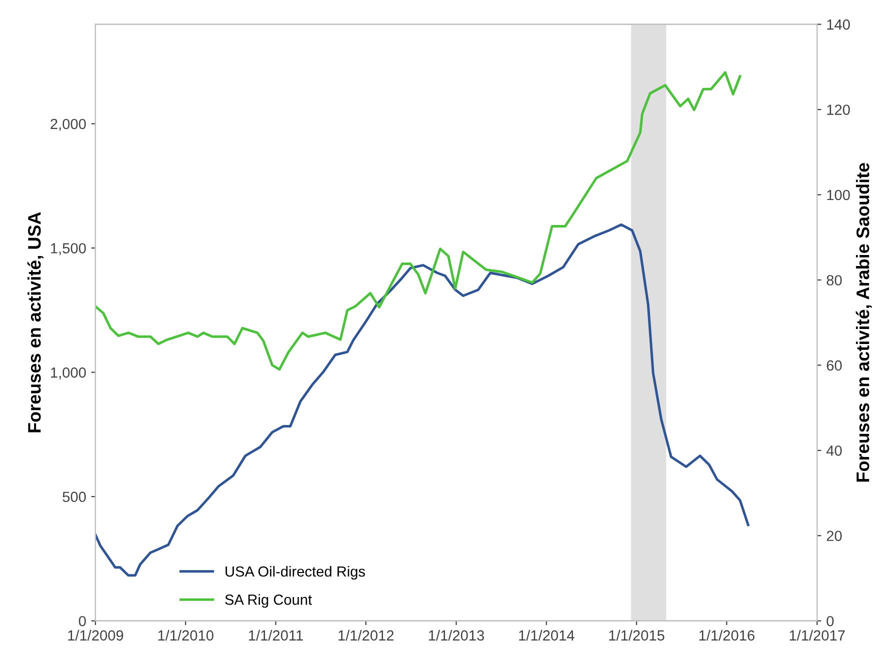 The image size is (892, 657). I want to click on x-tick-label: 1/1/2016, so click(726, 635).